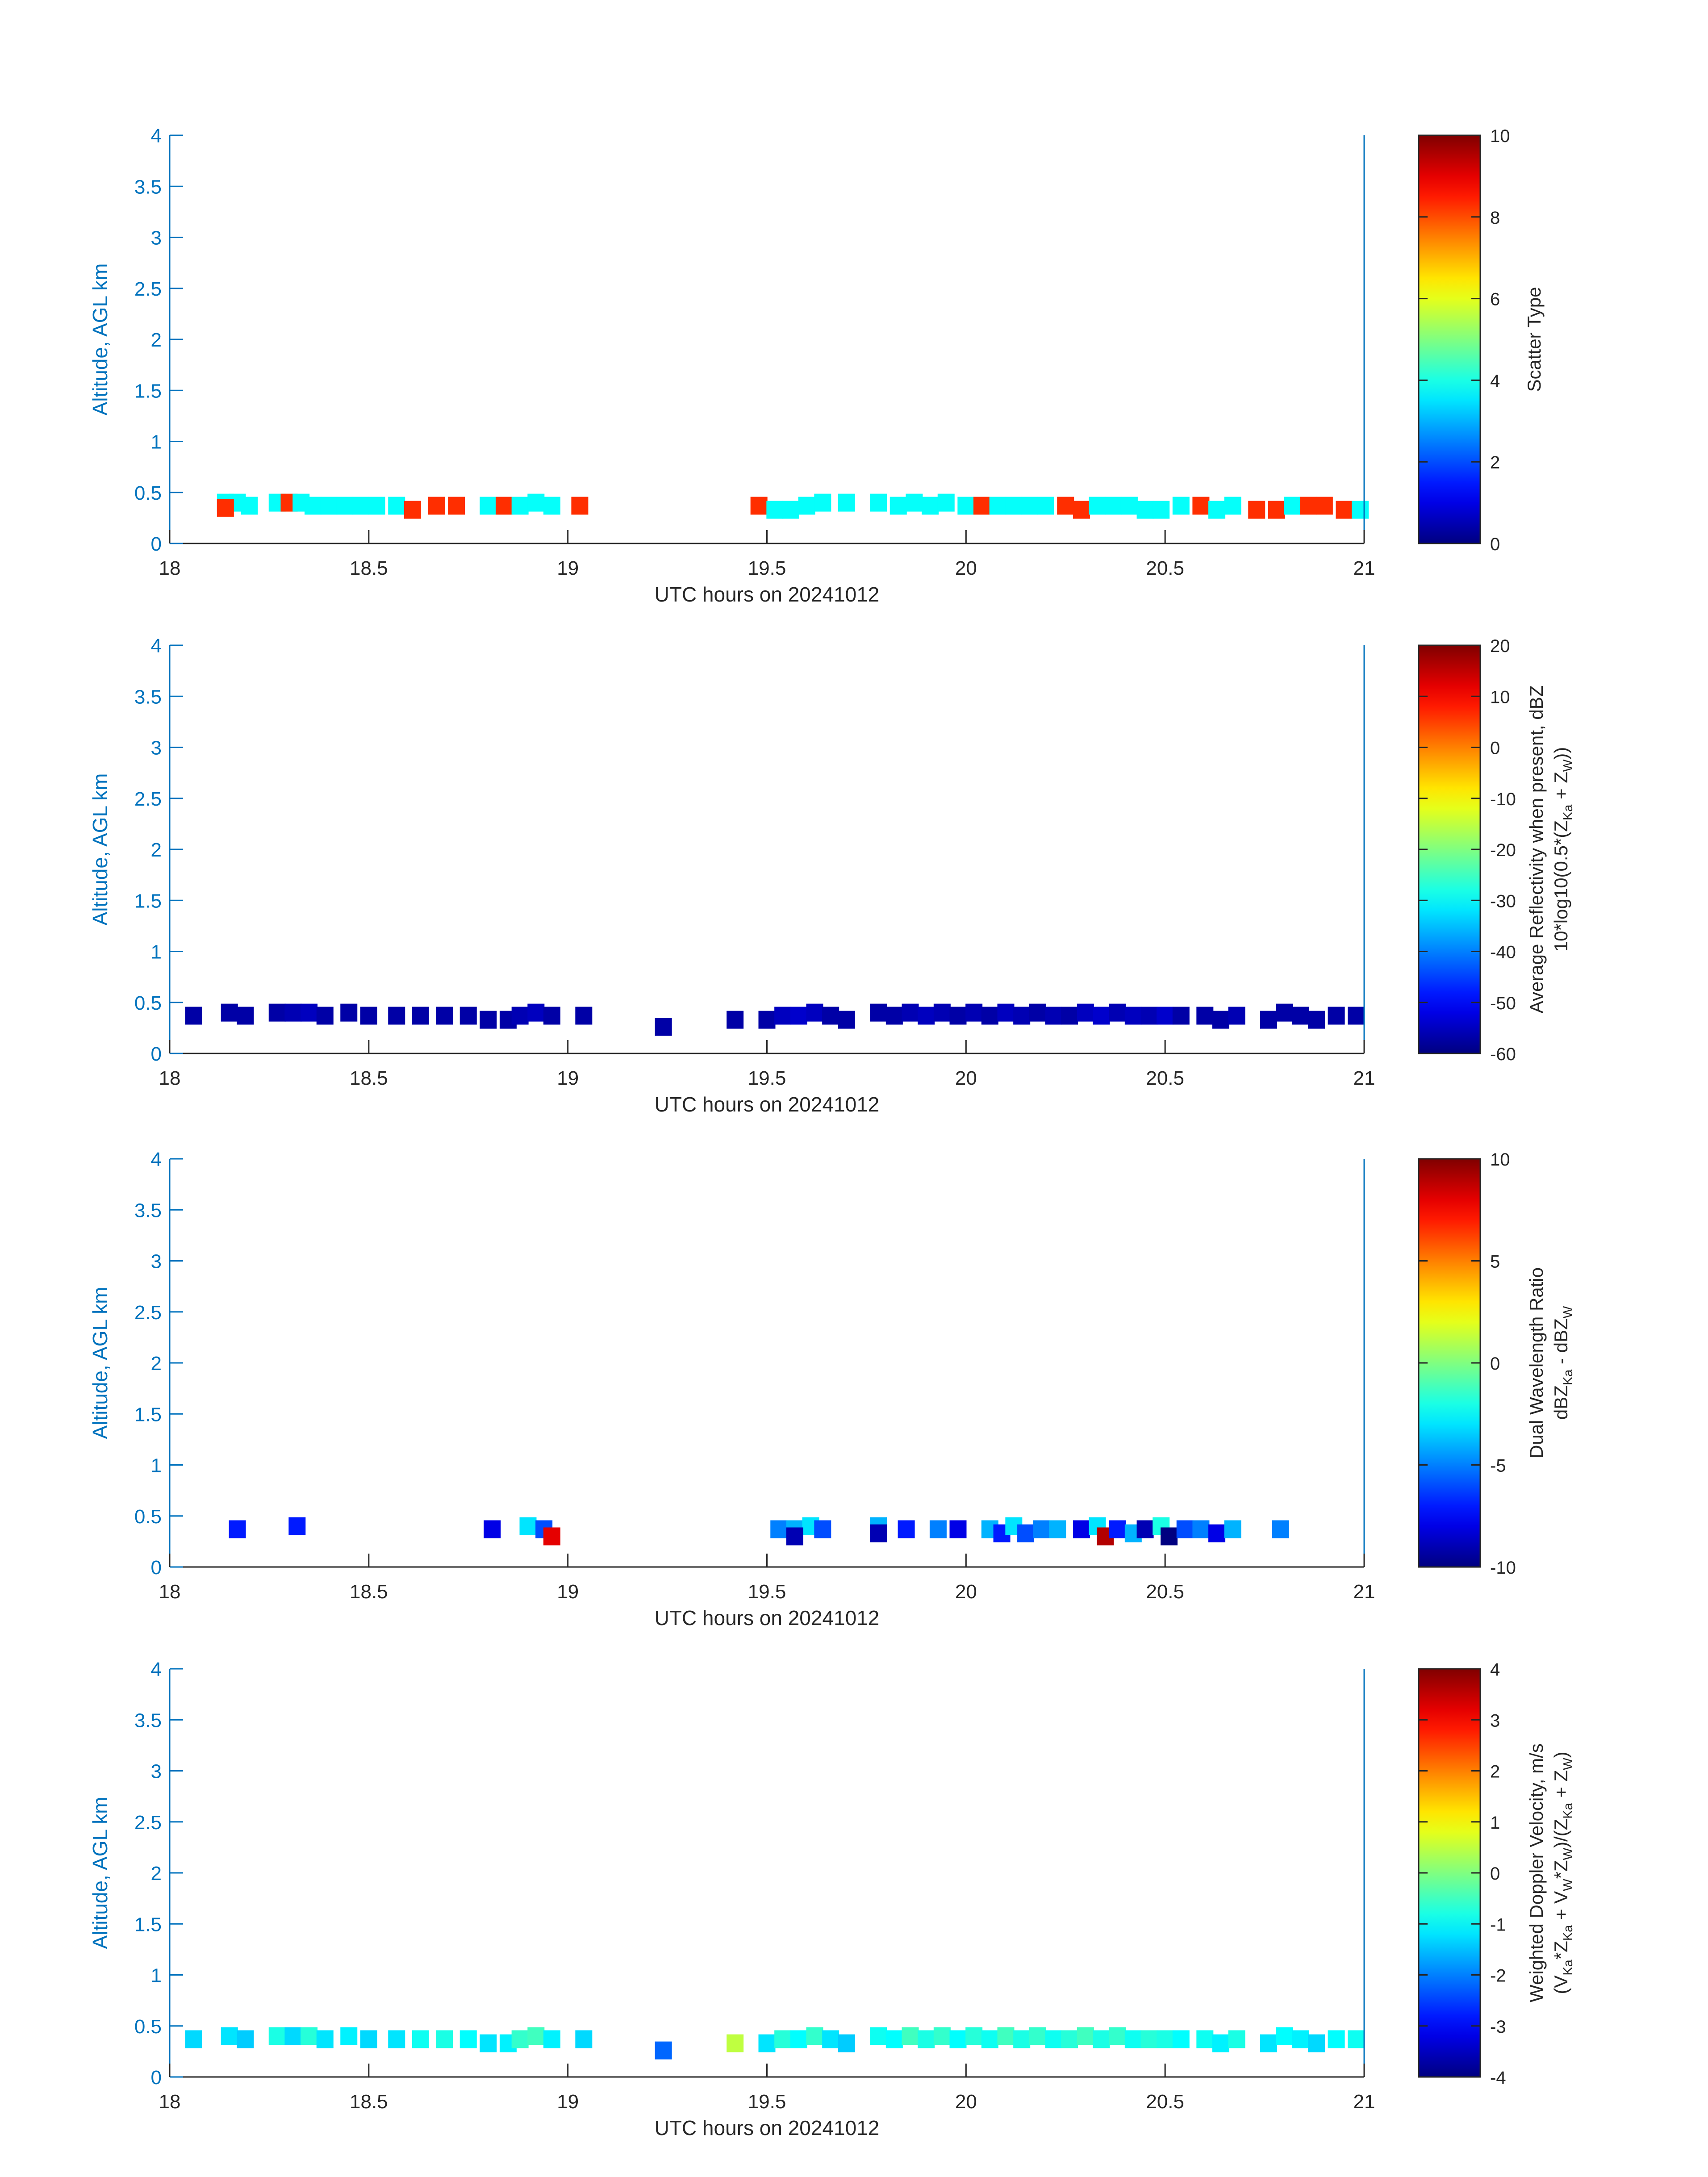  Describe the element at coordinates (1500, 646) in the screenshot. I see `colorbar-tick-label: 20` at that location.